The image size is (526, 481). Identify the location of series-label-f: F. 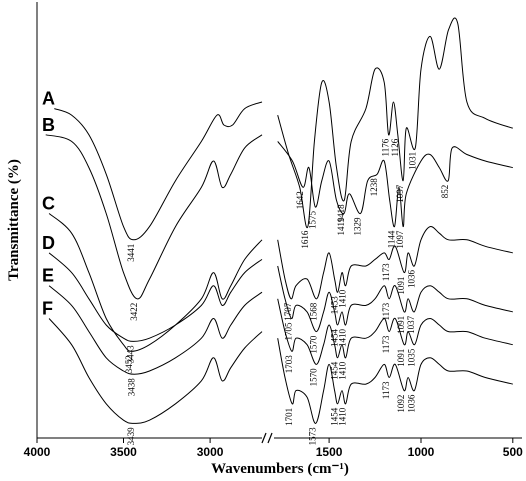
(47, 309).